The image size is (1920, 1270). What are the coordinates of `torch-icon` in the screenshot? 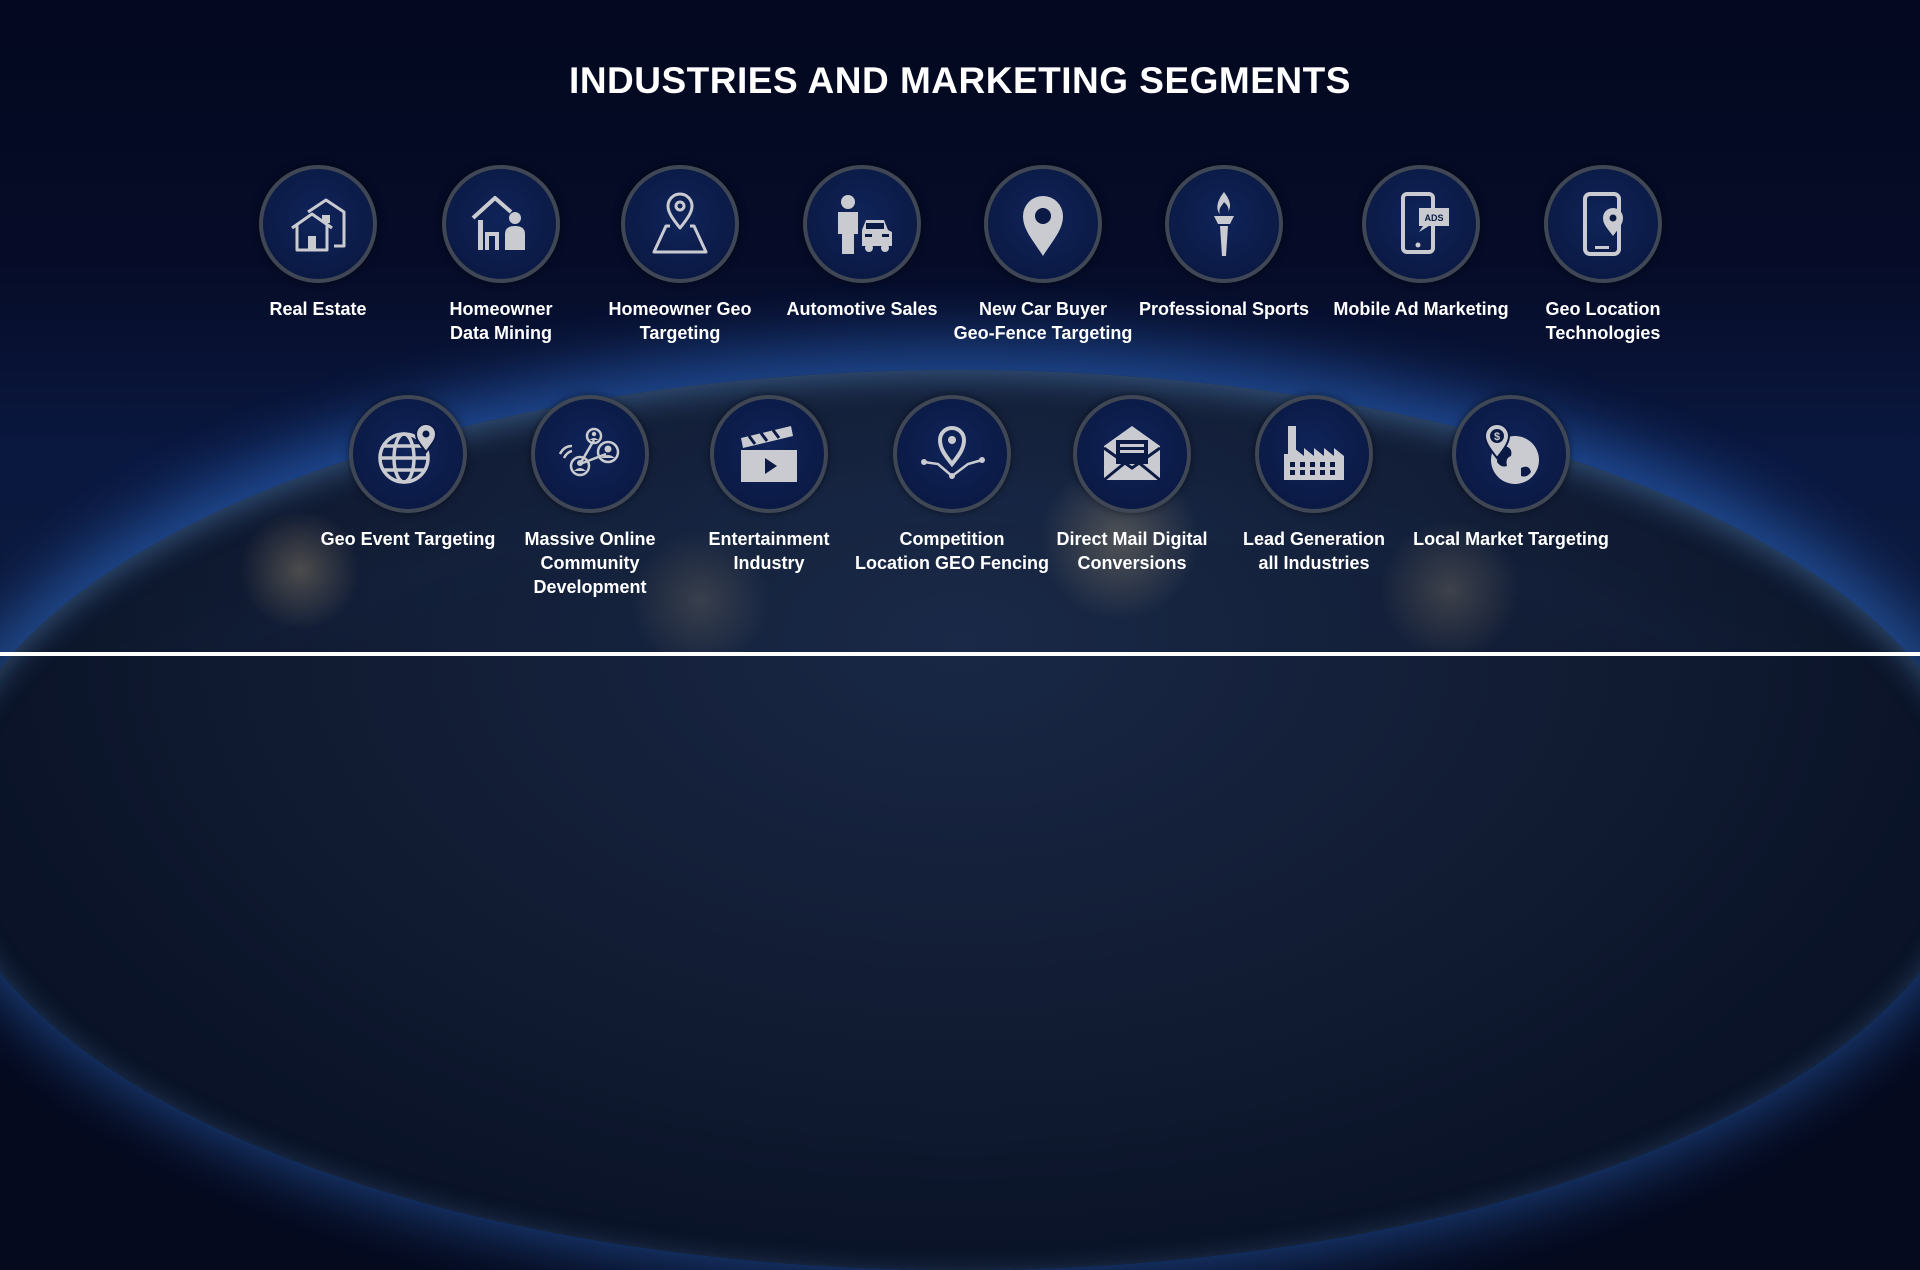 It's located at (1224, 224).